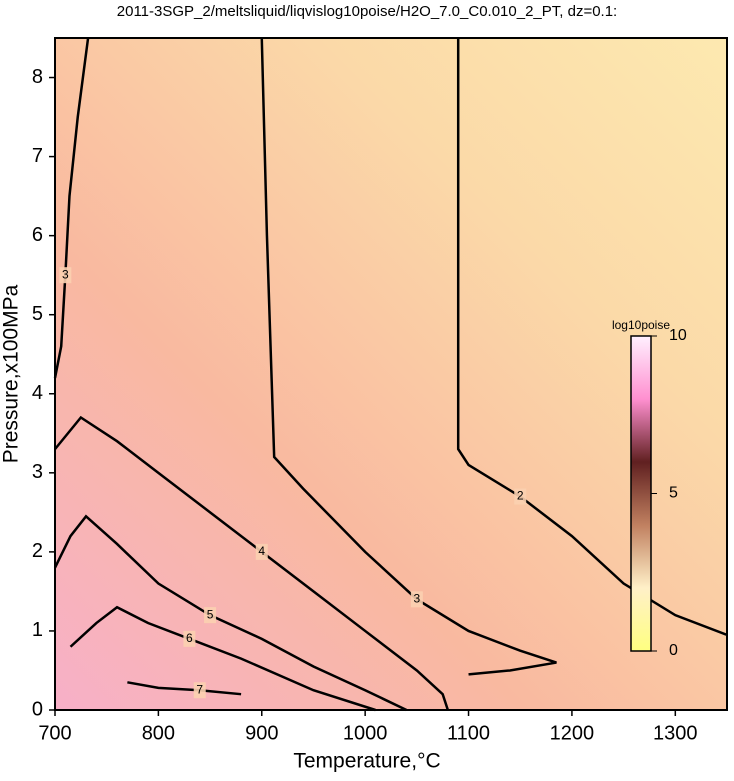 Image resolution: width=734 pixels, height=781 pixels. I want to click on contour-label: 4, so click(261, 551).